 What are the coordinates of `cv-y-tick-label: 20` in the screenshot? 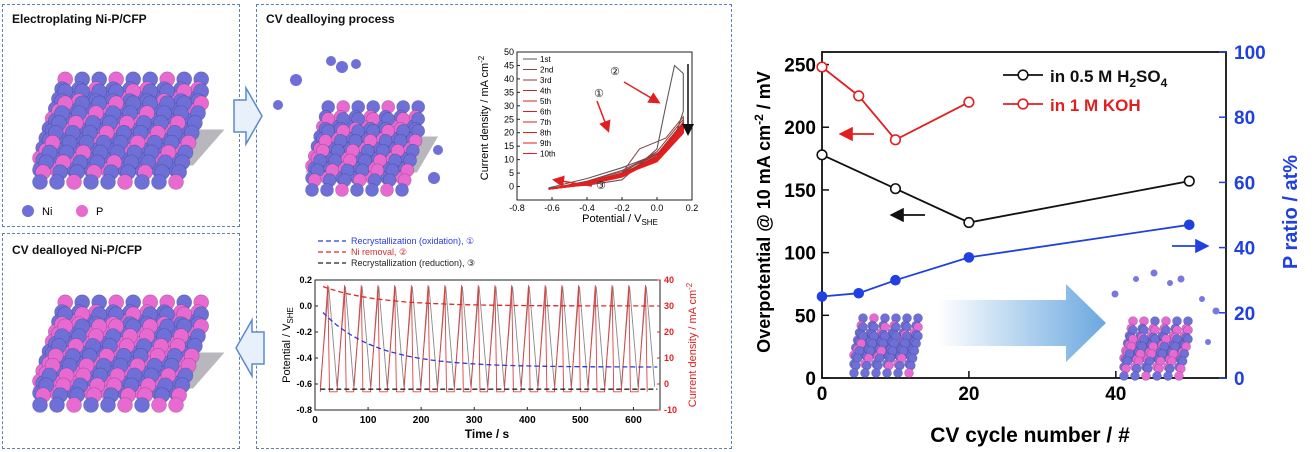 It's located at (509, 133).